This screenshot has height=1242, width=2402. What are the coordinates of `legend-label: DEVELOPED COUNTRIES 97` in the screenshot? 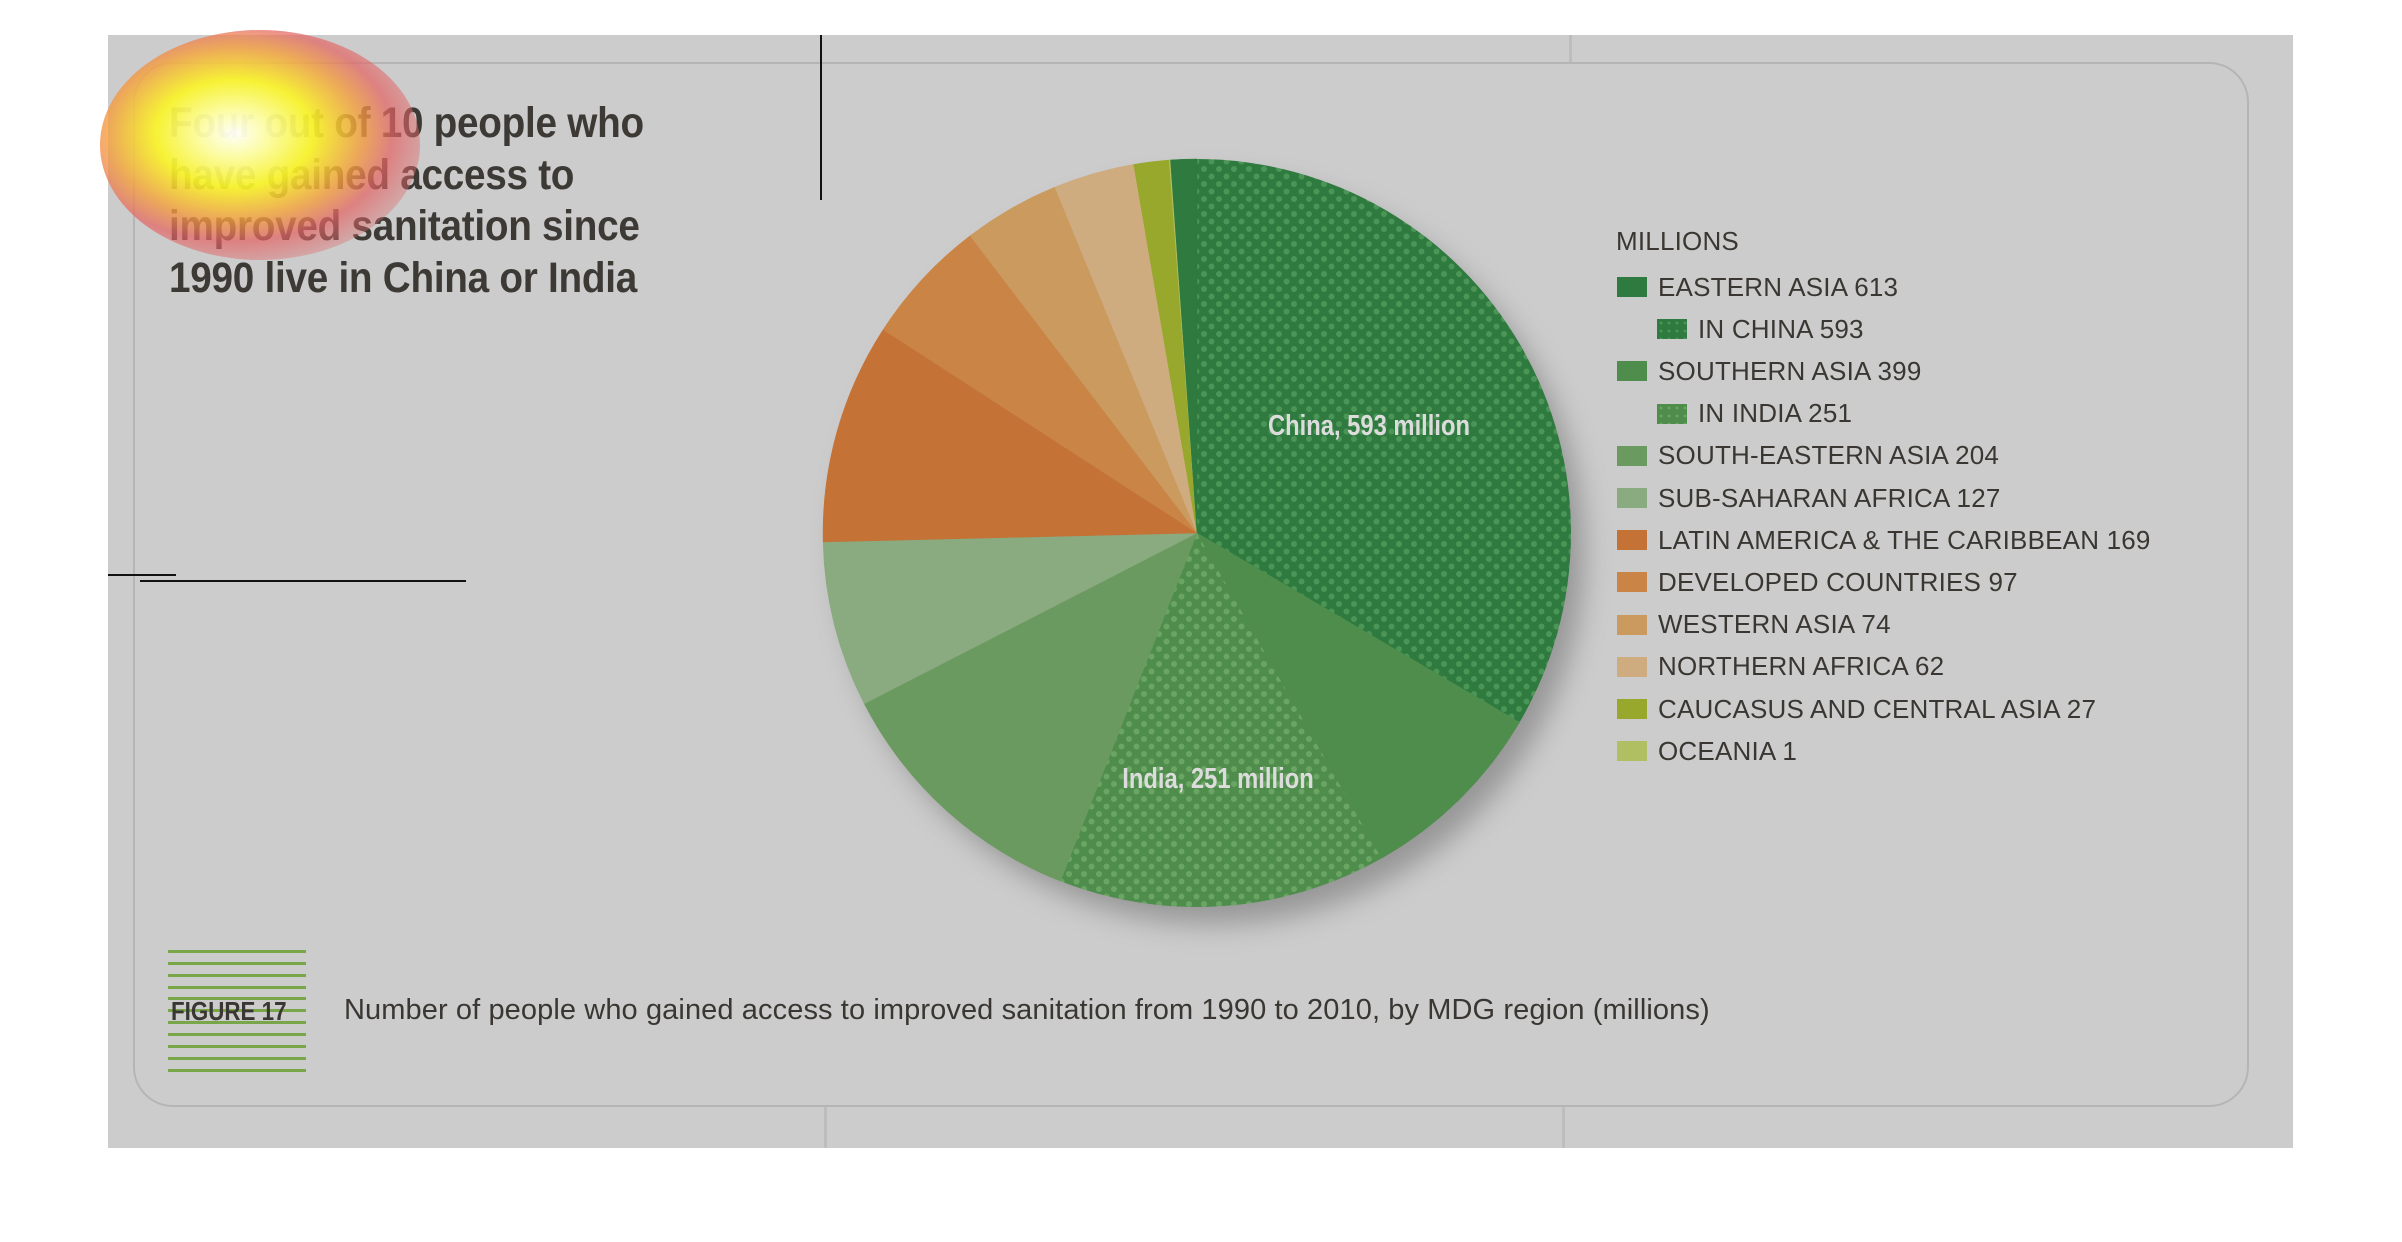 It's located at (1838, 581).